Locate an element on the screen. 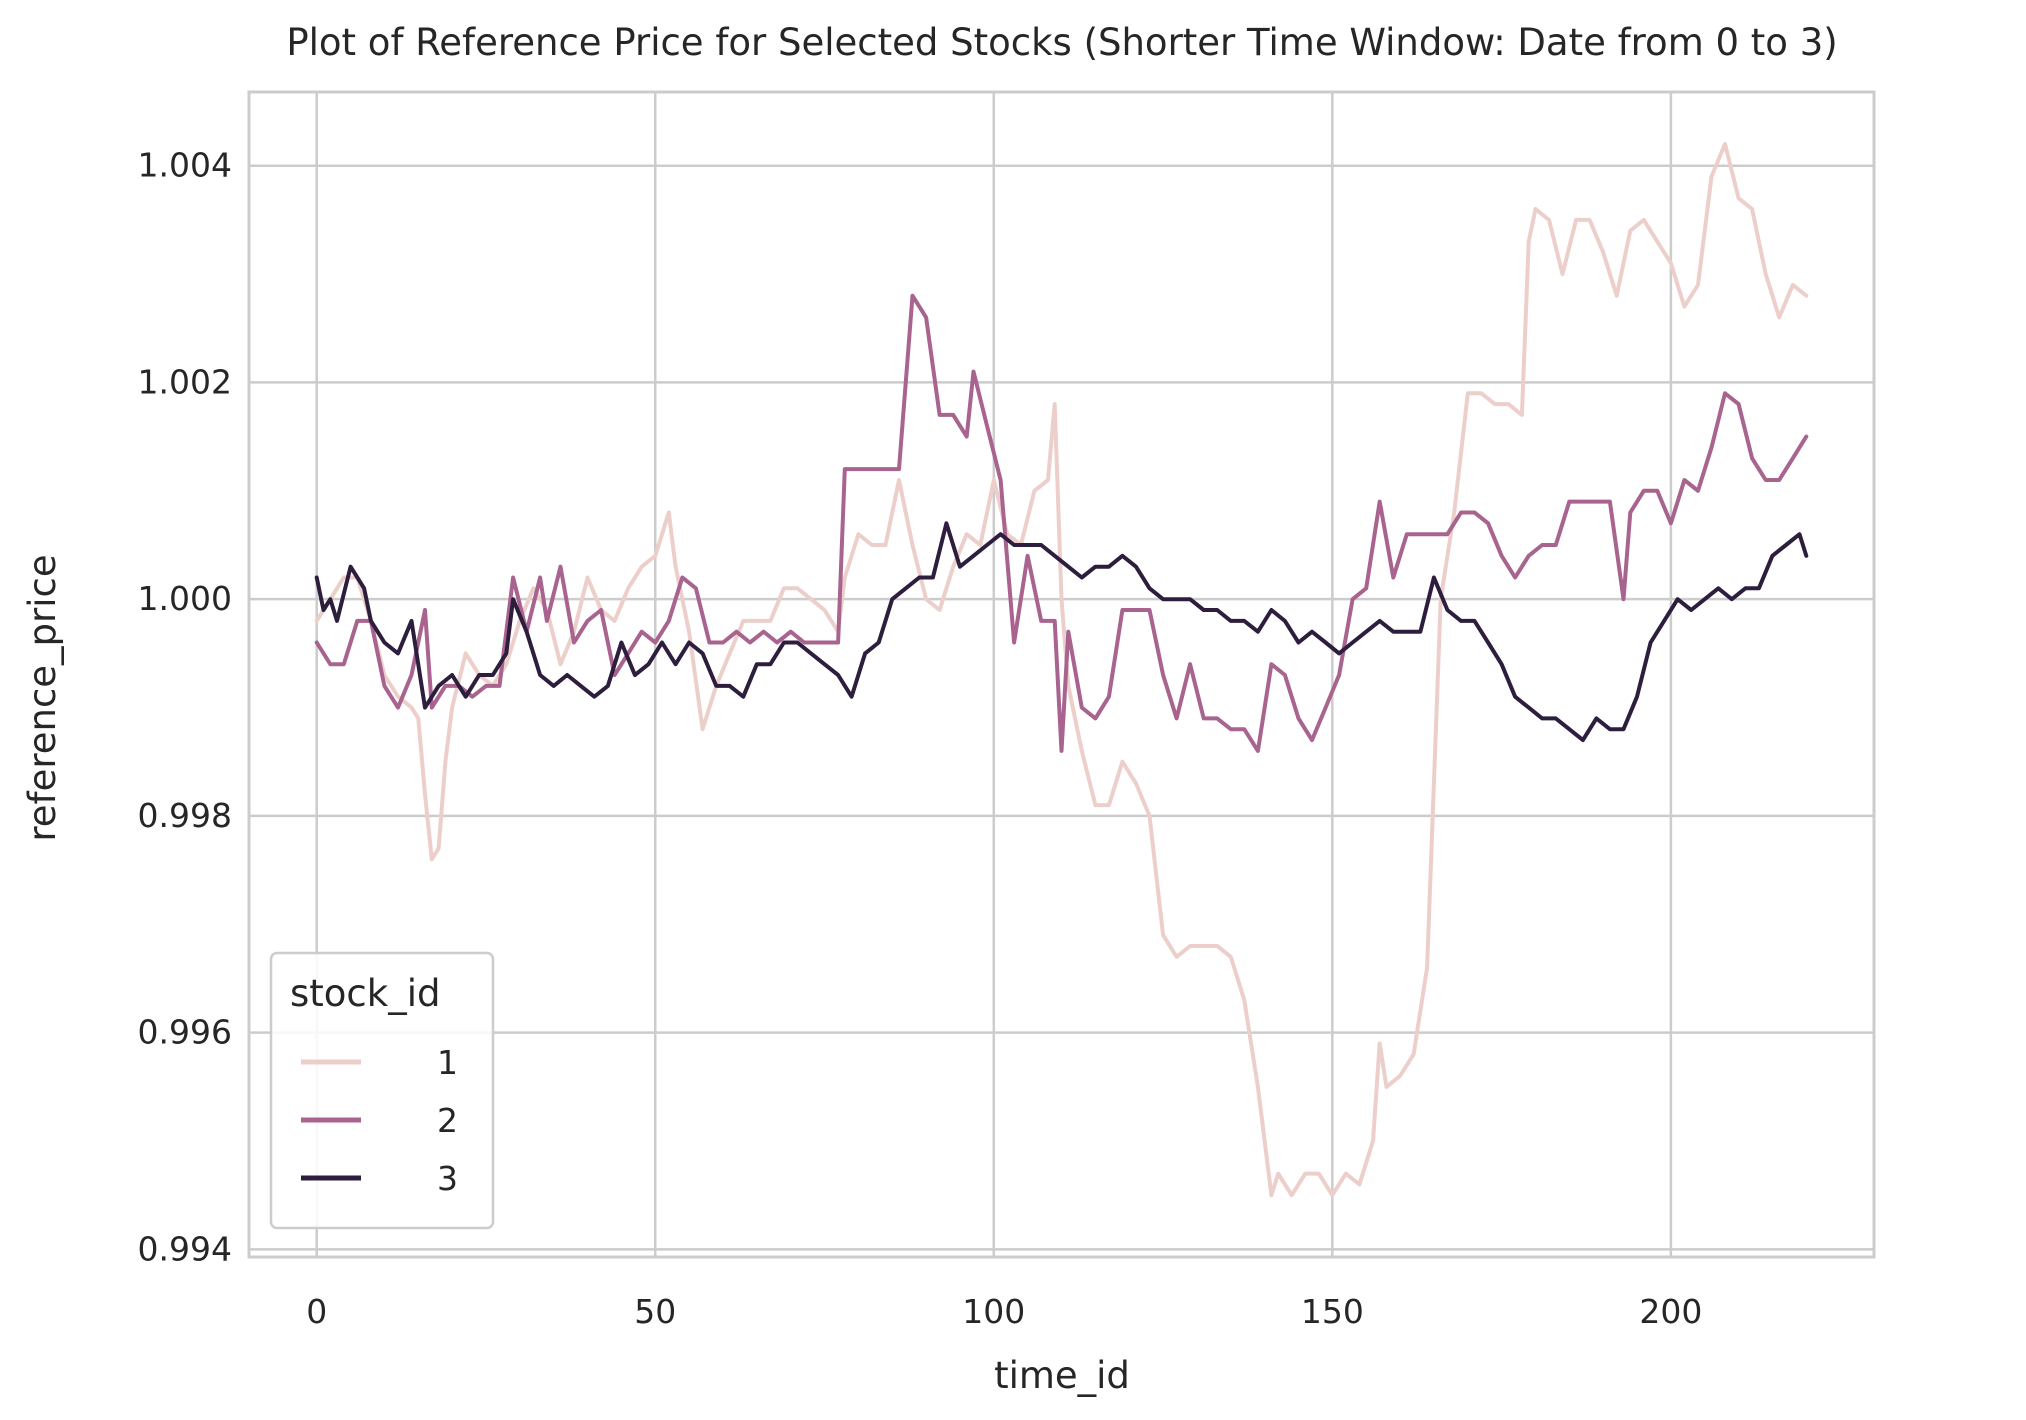  x-tick-label: 150 is located at coordinates (1332, 1311).